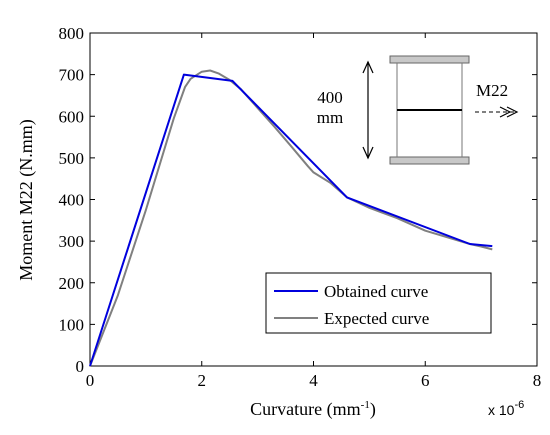  I want to click on y-tick-label: 700, so click(72, 75).